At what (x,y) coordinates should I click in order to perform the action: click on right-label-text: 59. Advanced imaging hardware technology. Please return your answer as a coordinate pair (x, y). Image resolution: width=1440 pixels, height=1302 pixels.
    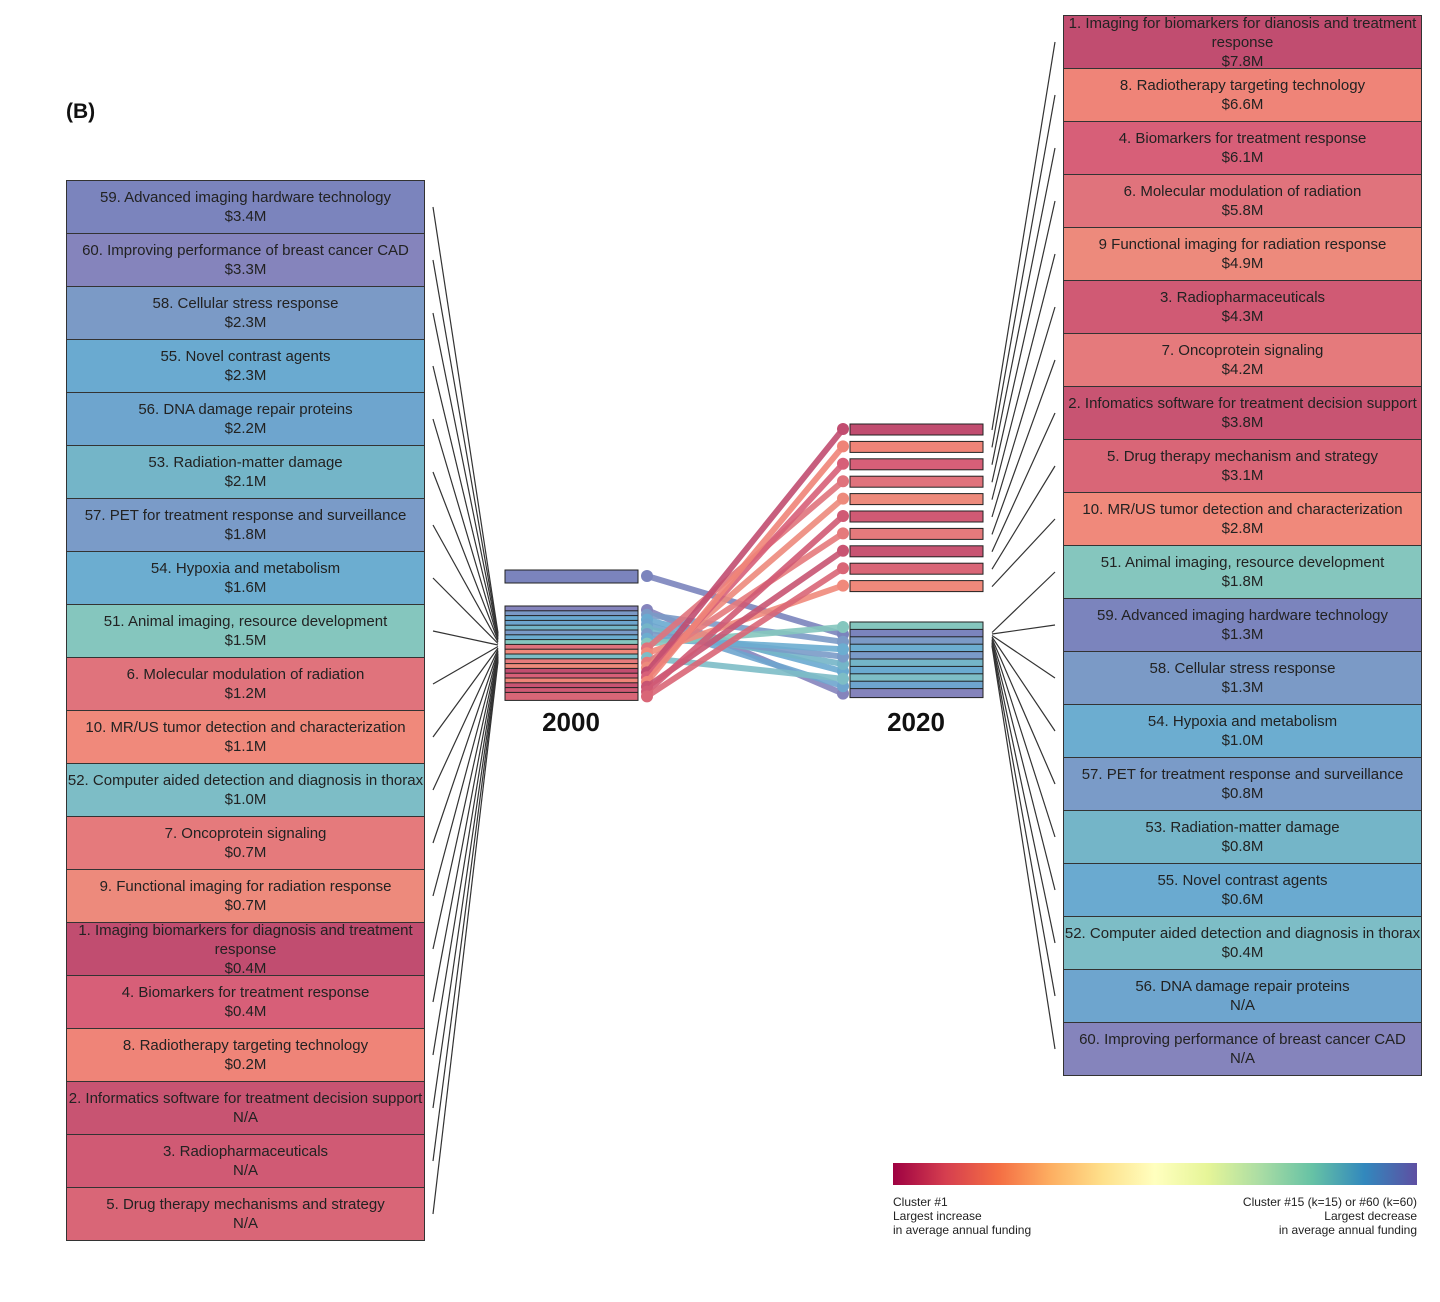
    Looking at the image, I should click on (1242, 615).